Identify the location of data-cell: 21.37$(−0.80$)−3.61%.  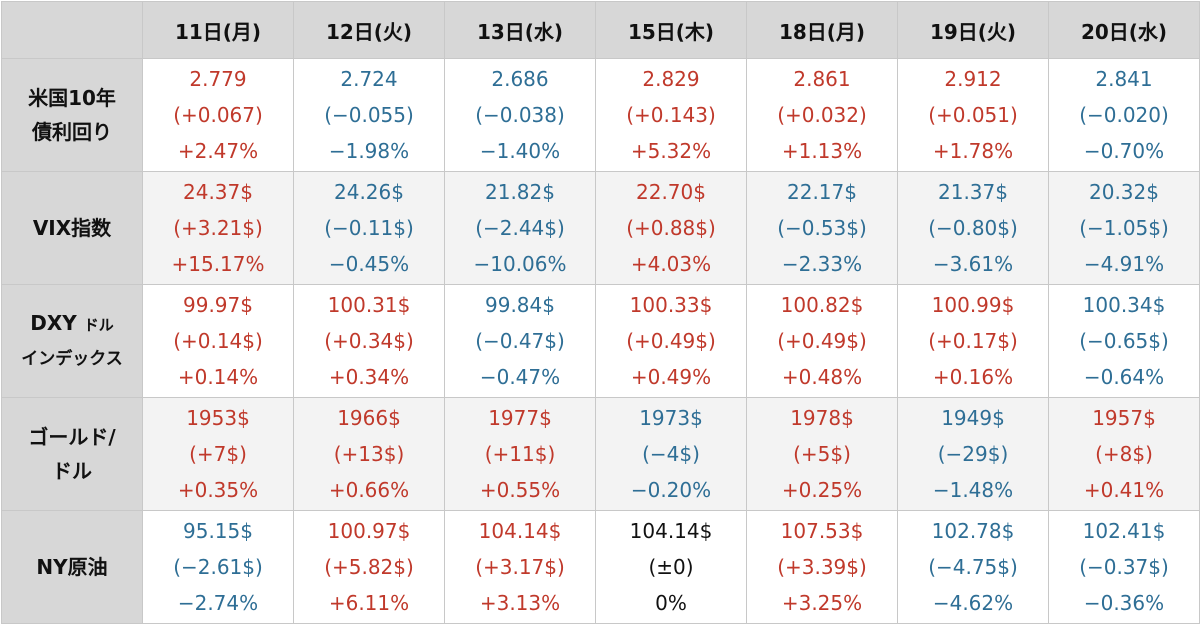
(973, 228).